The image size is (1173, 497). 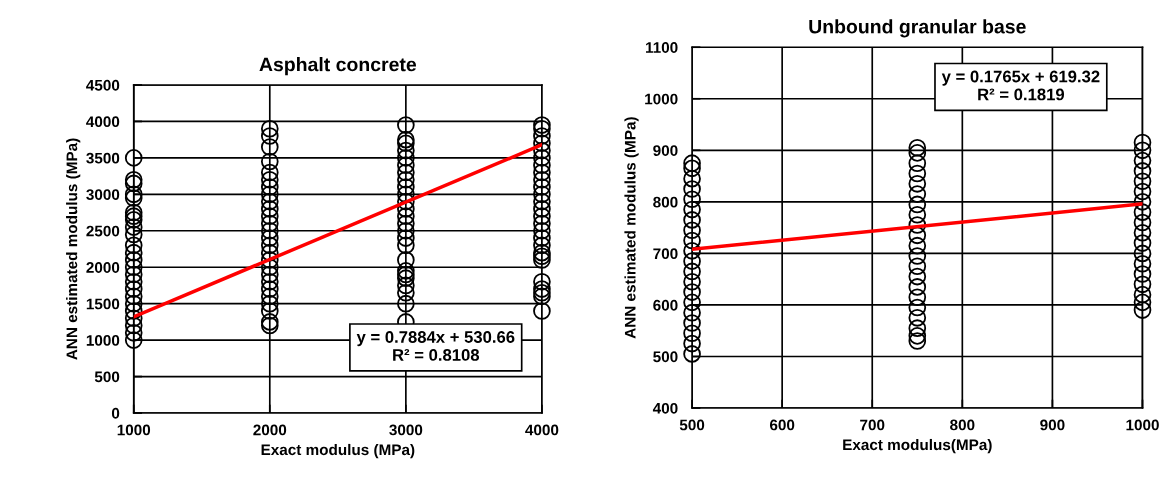 I want to click on y-tick-label: 2000, so click(x=103, y=267).